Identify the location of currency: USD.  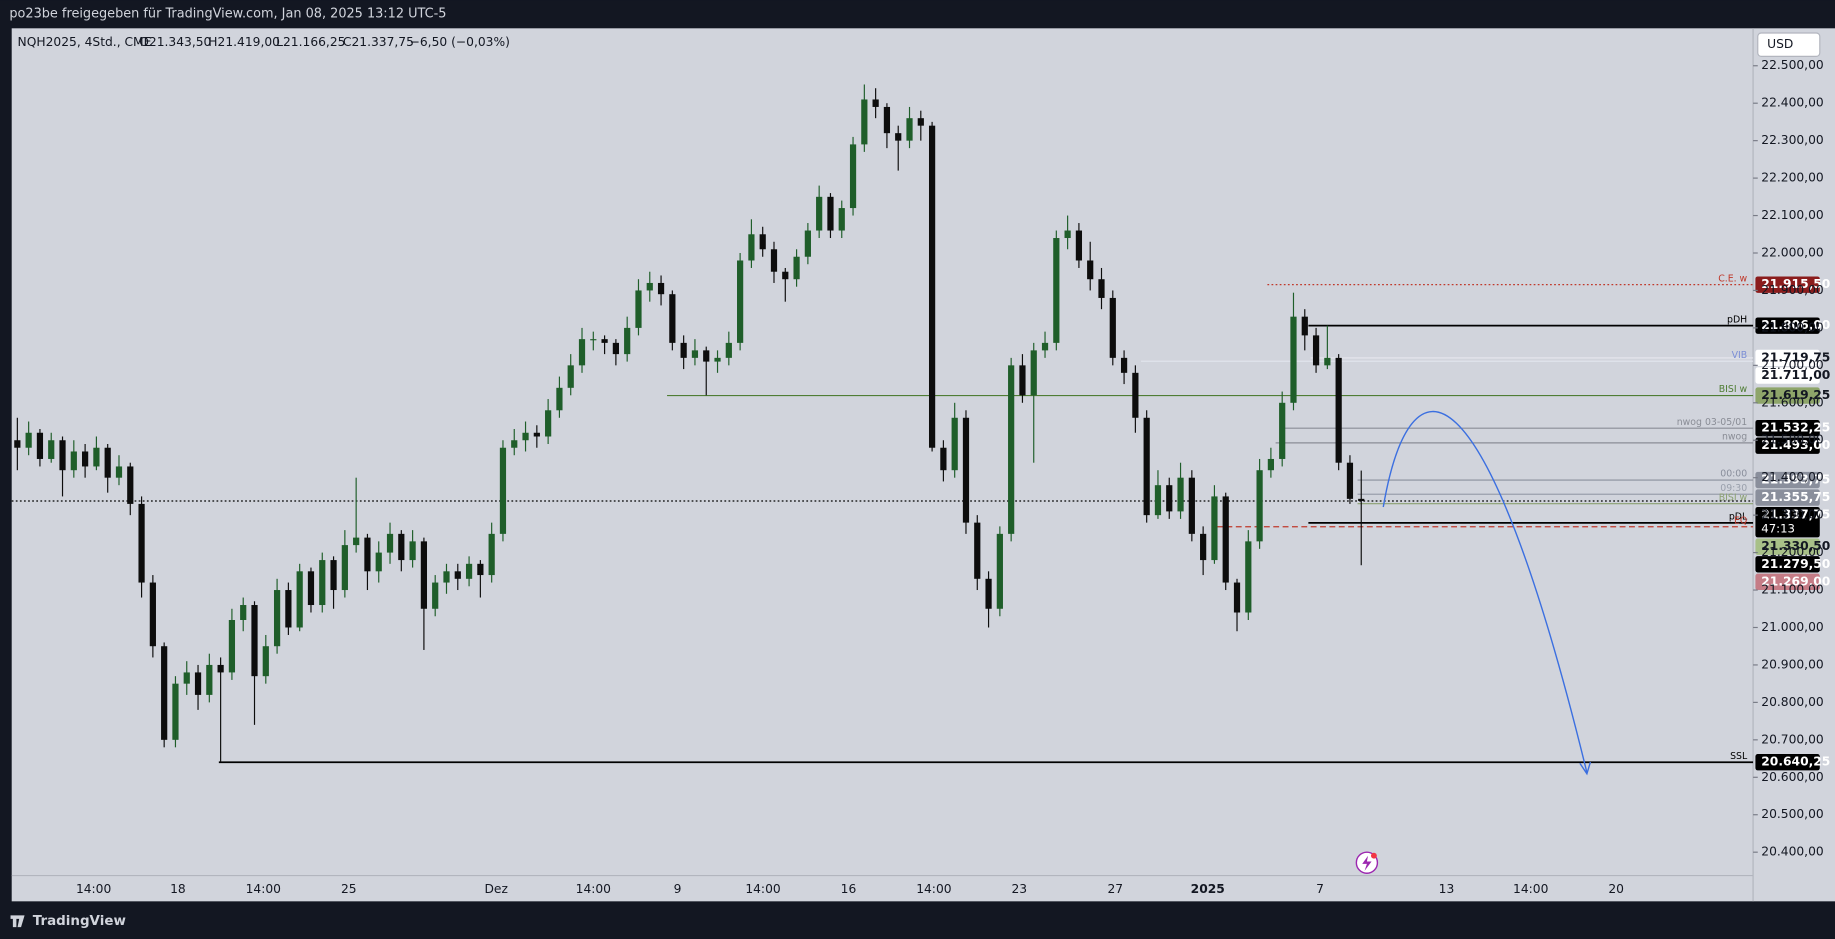
(1780, 44).